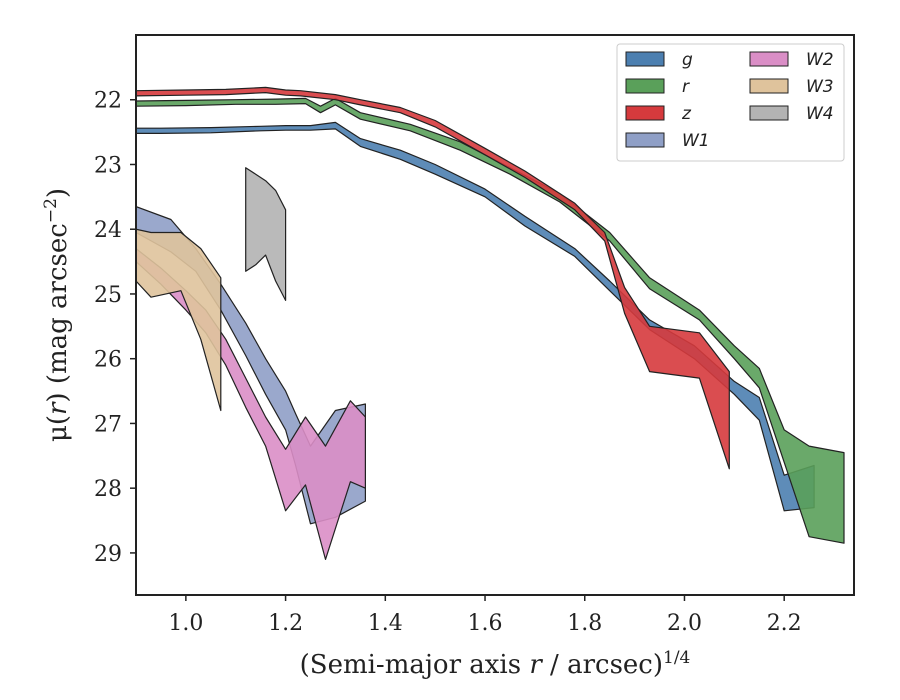  I want to click on x-tick-label: 1.8, so click(584, 623).